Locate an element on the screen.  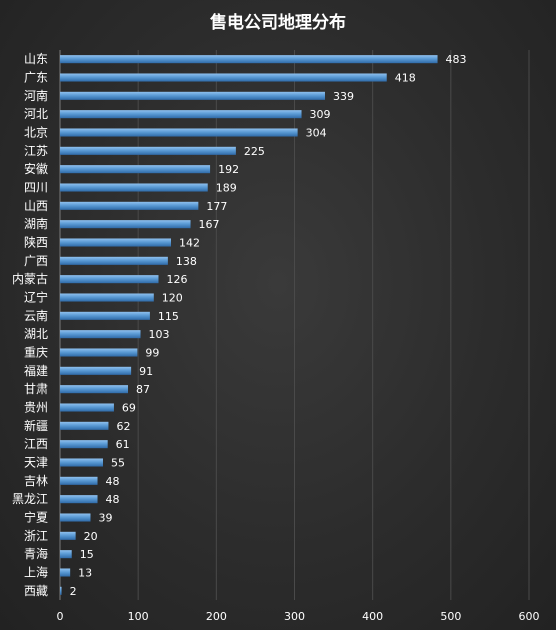
category-label: 广东 is located at coordinates (36, 78).